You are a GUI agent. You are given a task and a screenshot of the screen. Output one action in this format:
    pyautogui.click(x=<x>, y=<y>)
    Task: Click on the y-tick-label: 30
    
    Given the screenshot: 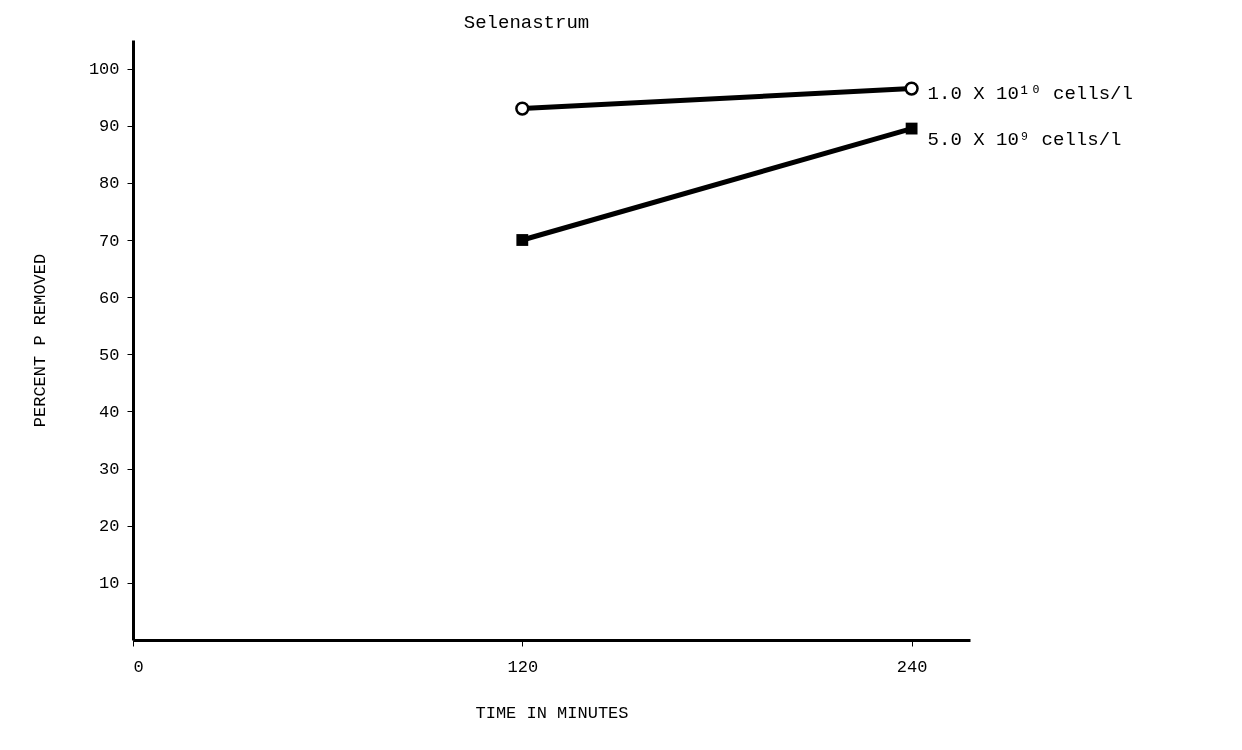 What is the action you would take?
    pyautogui.click(x=109, y=470)
    